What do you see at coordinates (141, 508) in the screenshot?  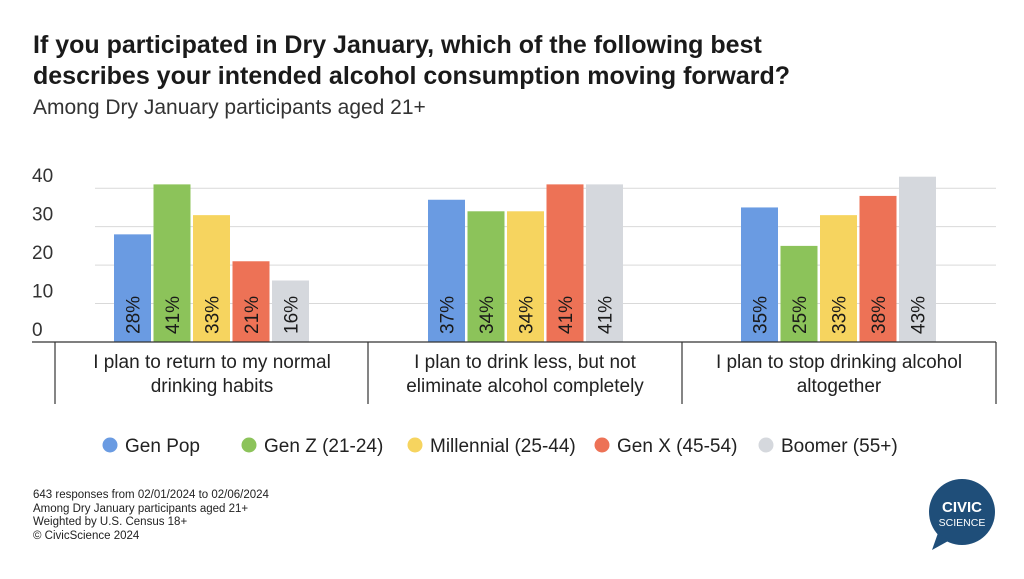 I see `footer-line-population: Among Dry January participants aged 21+` at bounding box center [141, 508].